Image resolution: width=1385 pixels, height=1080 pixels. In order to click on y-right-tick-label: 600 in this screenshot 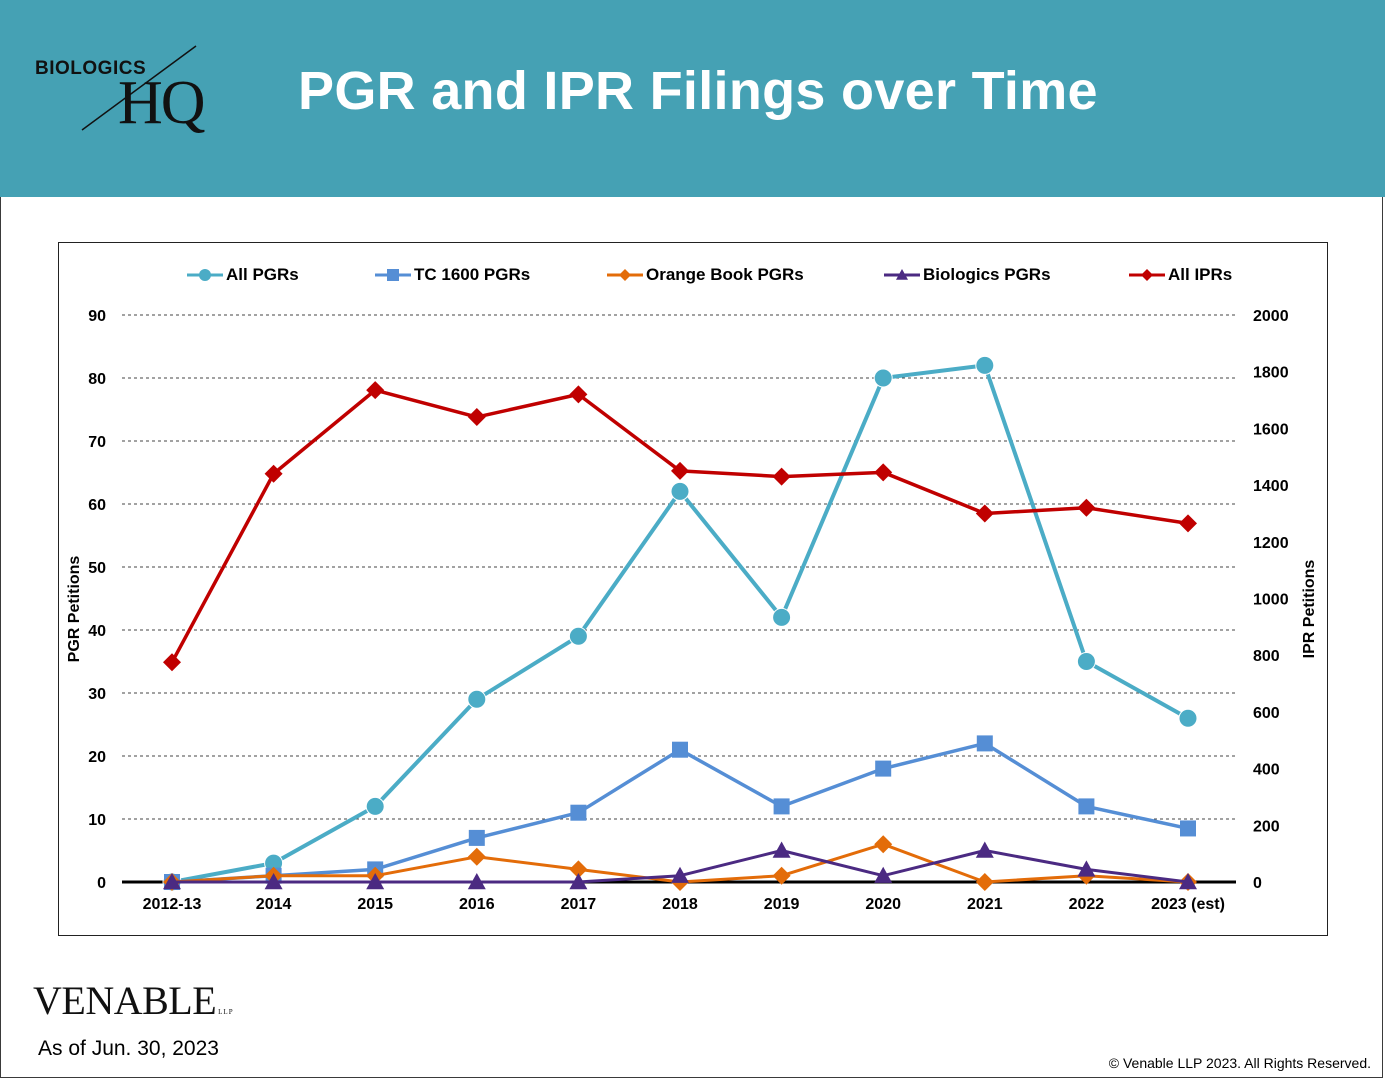, I will do `click(1266, 713)`.